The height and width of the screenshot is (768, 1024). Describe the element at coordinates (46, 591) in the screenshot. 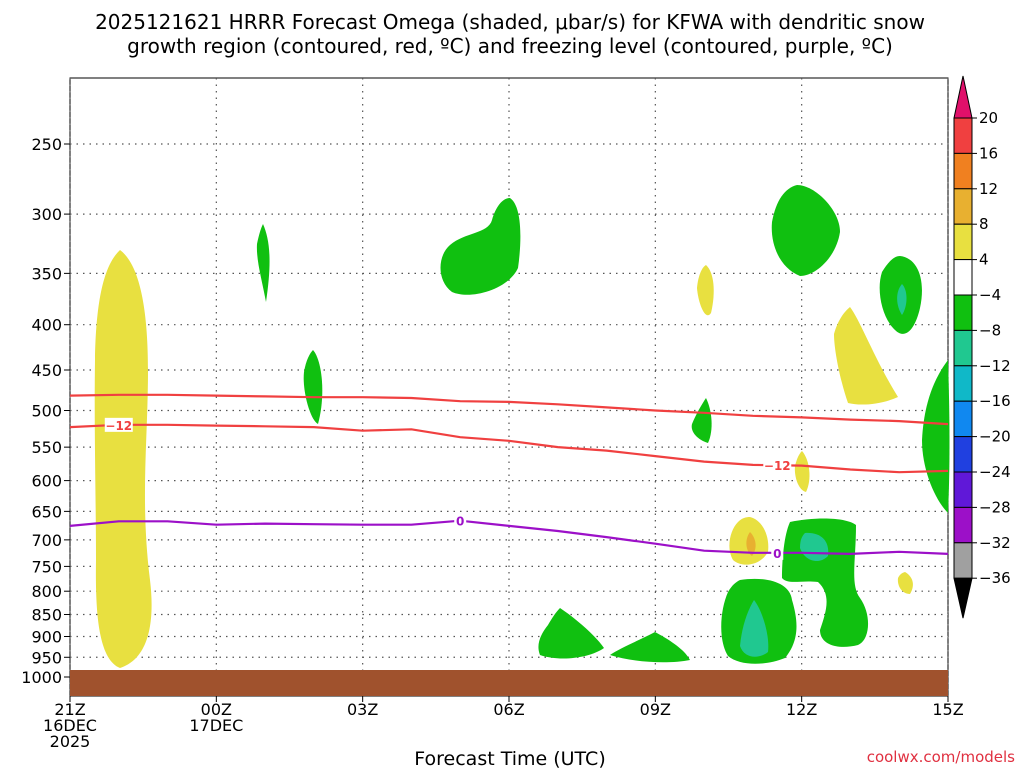

I see `y-tick-label: 800` at that location.